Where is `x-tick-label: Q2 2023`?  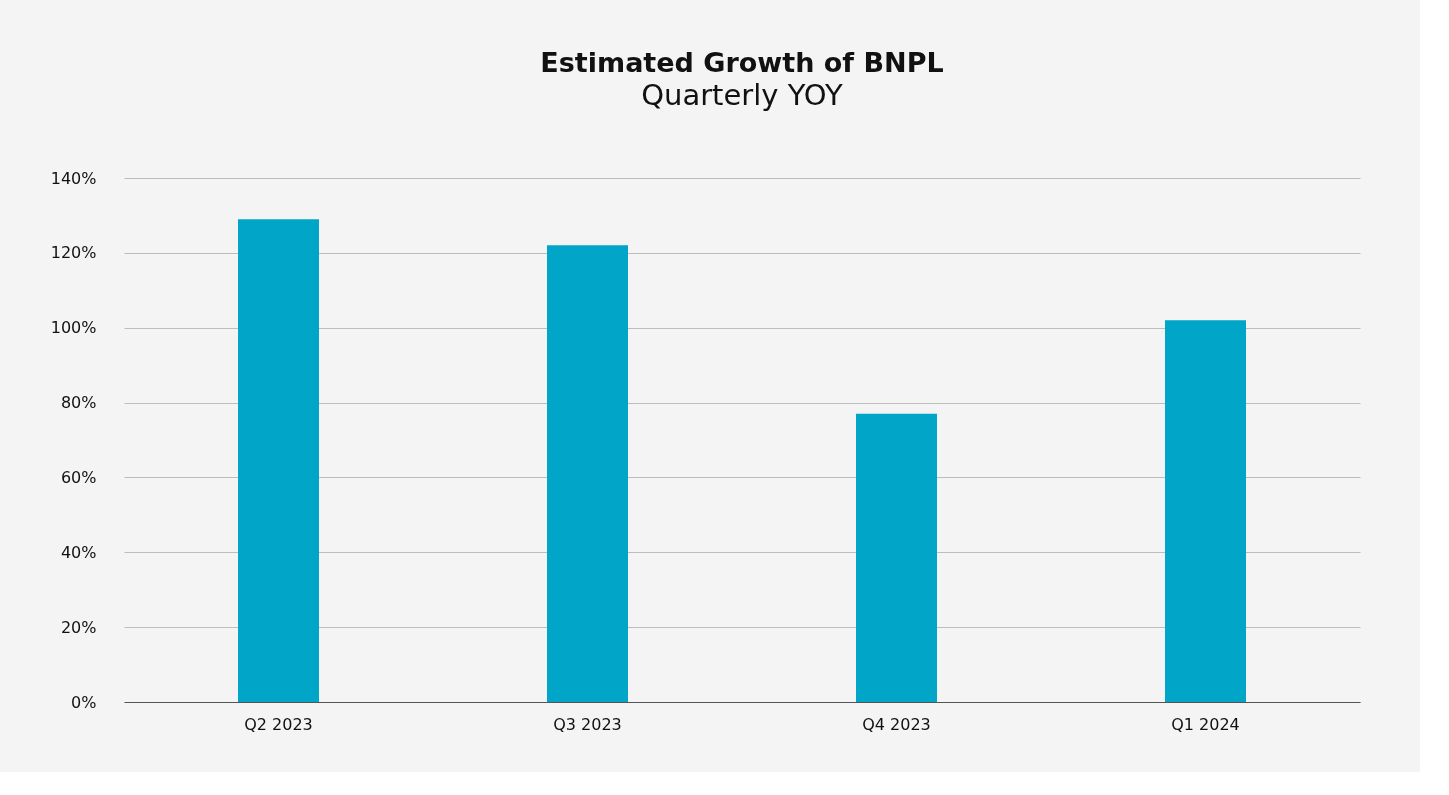
x-tick-label: Q2 2023 is located at coordinates (278, 724).